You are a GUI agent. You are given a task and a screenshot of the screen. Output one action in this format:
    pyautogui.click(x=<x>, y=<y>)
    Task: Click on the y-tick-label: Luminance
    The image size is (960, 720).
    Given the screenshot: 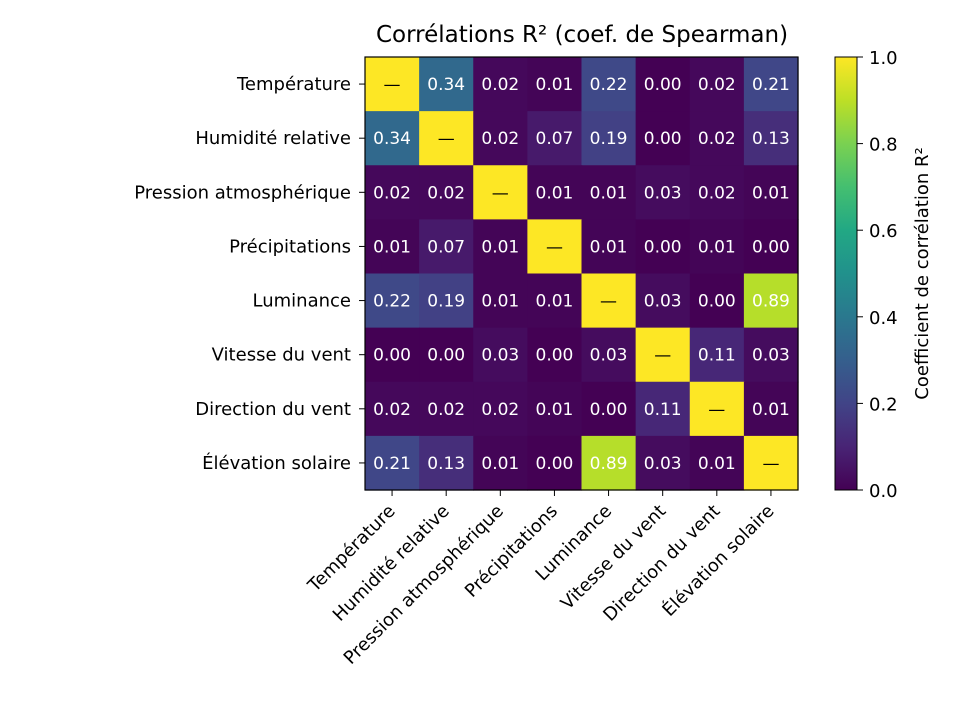 What is the action you would take?
    pyautogui.click(x=302, y=301)
    